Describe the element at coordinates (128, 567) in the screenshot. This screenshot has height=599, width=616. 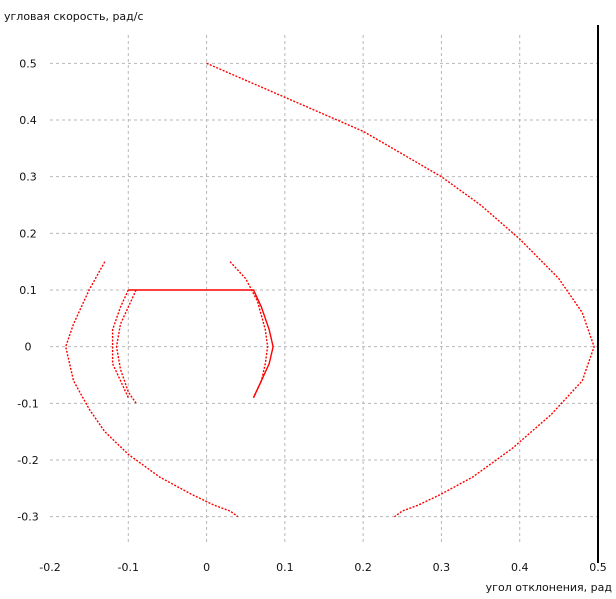
I see `x-tick-label: -0.1` at that location.